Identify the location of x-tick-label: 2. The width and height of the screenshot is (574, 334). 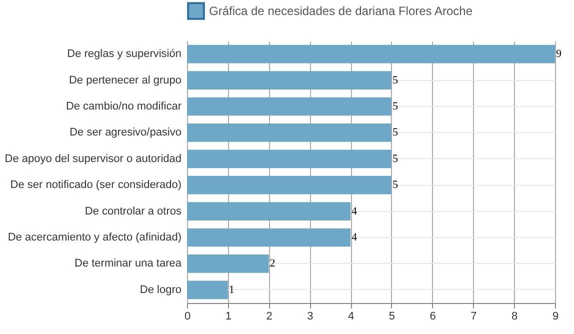
(269, 316).